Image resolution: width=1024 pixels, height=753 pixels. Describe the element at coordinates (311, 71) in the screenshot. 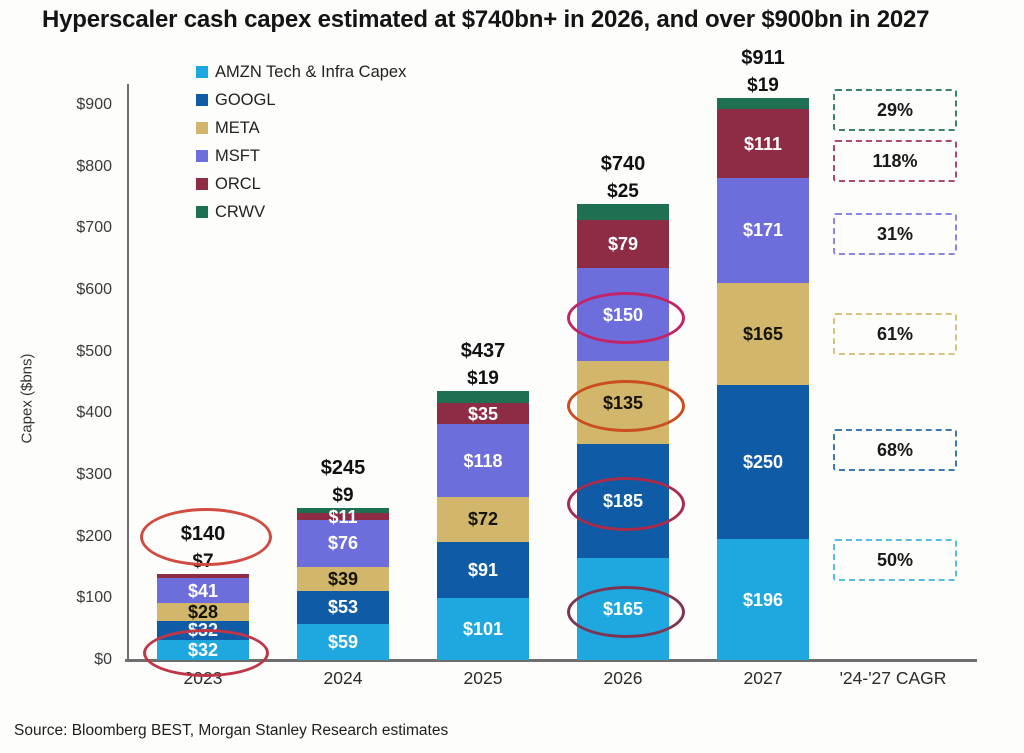

I see `legend-label: AMZN Tech & Infra Capex` at that location.